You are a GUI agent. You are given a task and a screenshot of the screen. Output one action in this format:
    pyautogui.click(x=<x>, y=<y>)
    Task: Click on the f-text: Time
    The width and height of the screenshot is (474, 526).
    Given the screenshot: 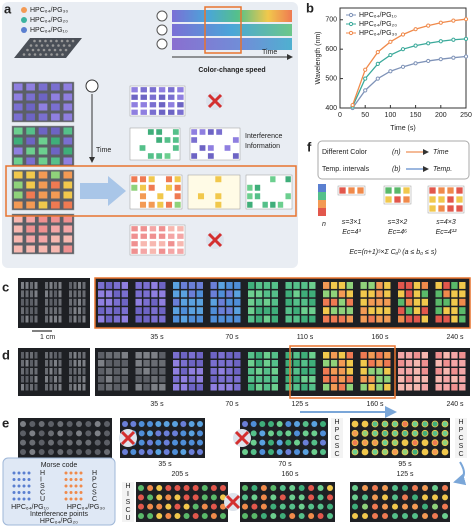 What is the action you would take?
    pyautogui.click(x=441, y=152)
    